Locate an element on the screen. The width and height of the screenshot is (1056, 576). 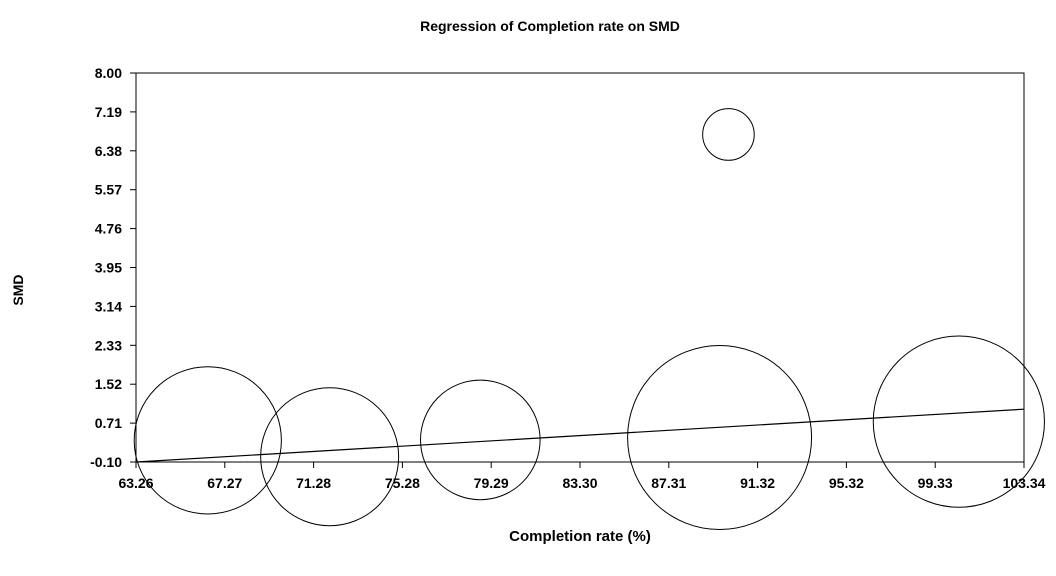
regression-group is located at coordinates (580, 435).